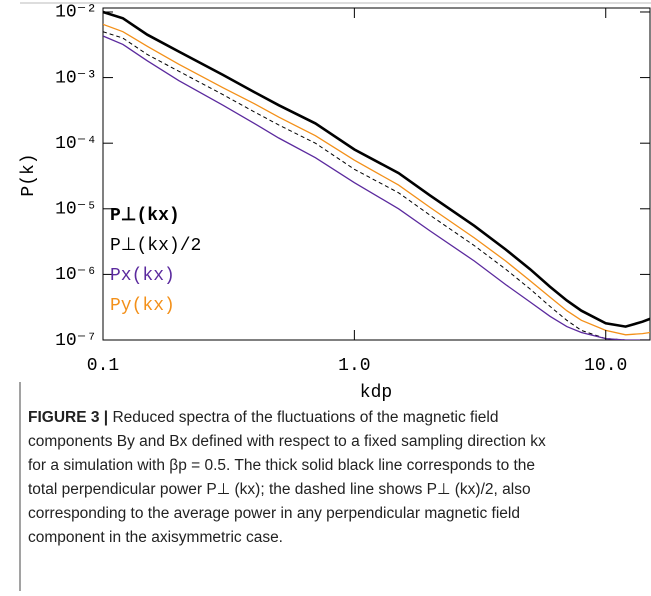  What do you see at coordinates (145, 216) in the screenshot?
I see `legend-label: P⊥(kx)` at bounding box center [145, 216].